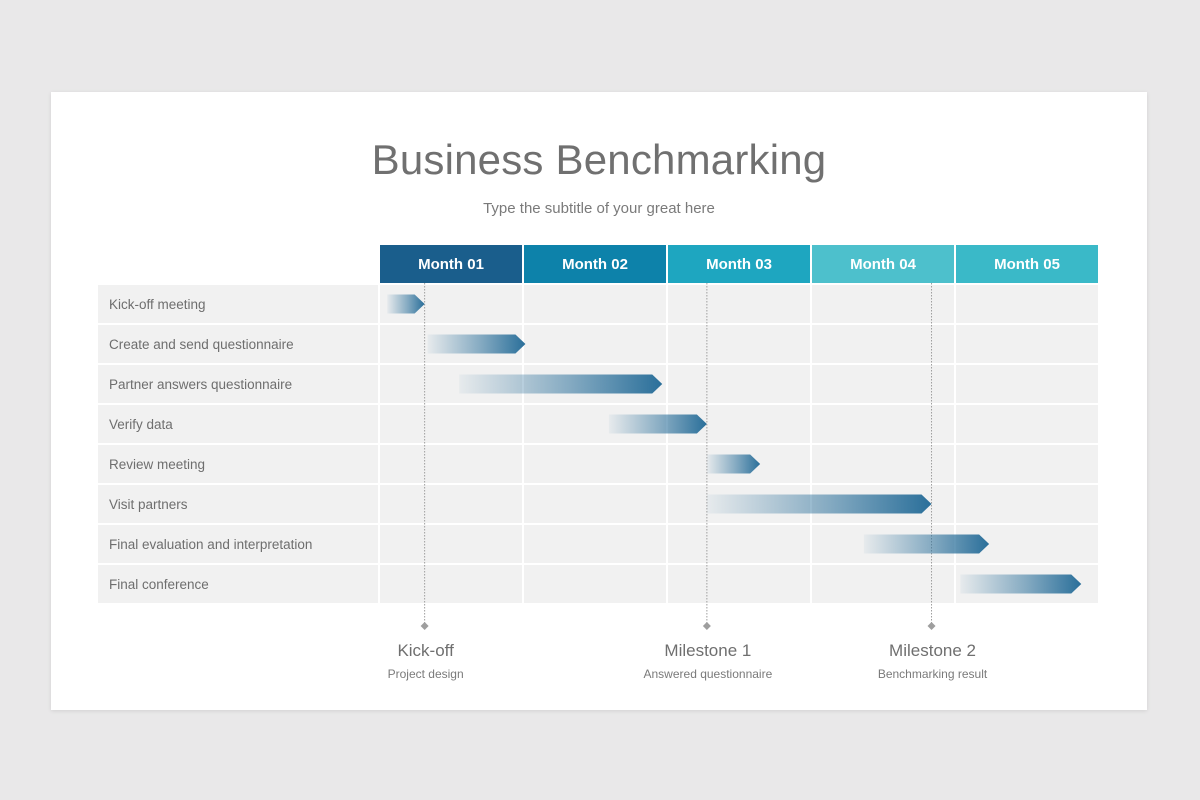 Image resolution: width=1200 pixels, height=800 pixels. I want to click on page-subtitle: Type the subtitle of your great here, so click(599, 208).